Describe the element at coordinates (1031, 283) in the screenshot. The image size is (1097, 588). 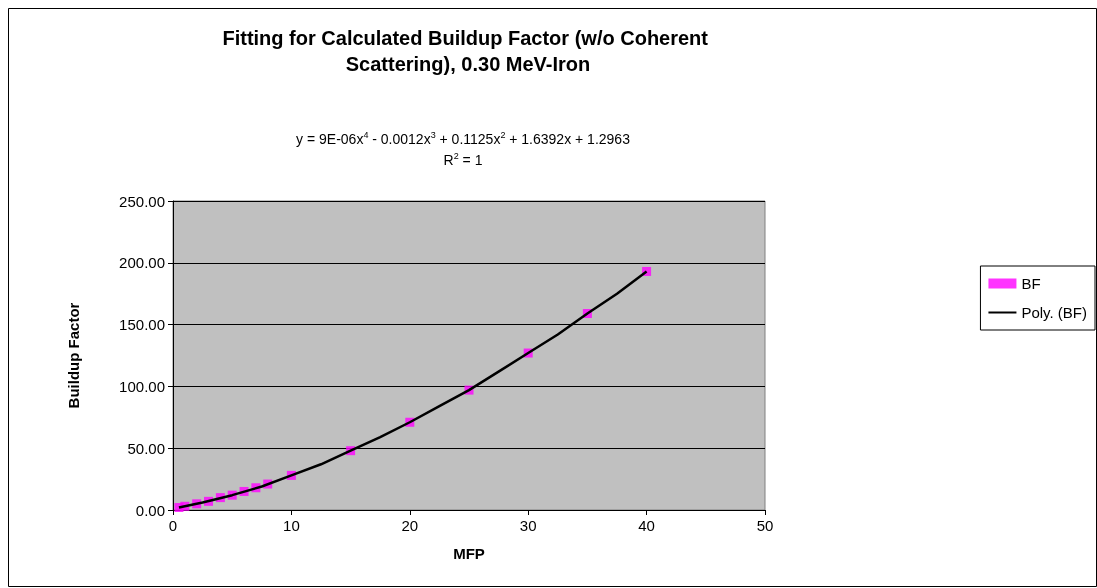
I see `legend-label: BF` at that location.